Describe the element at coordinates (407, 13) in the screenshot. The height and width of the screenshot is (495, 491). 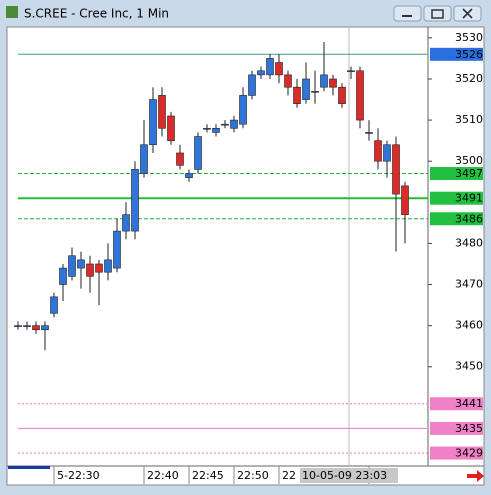
I see `minimize-button` at that location.